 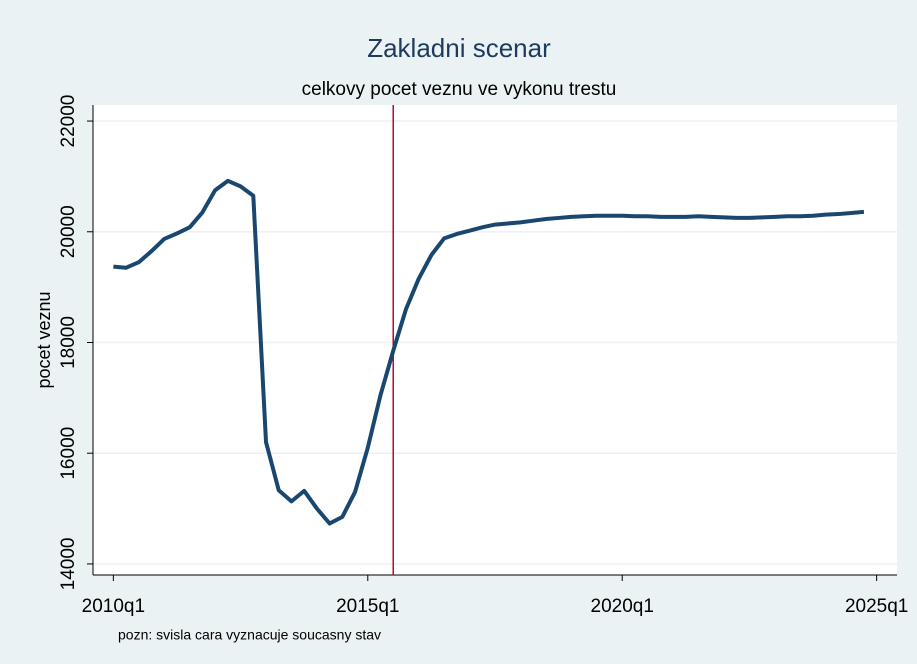 I want to click on y-tick-label: 16000, so click(x=68, y=453).